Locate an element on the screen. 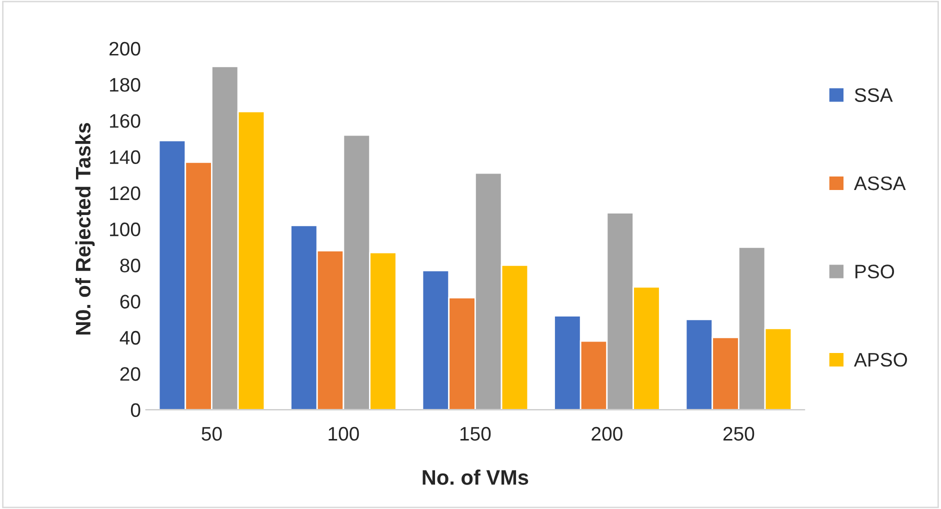 The width and height of the screenshot is (941, 509). legend-label: ASSA is located at coordinates (880, 183).